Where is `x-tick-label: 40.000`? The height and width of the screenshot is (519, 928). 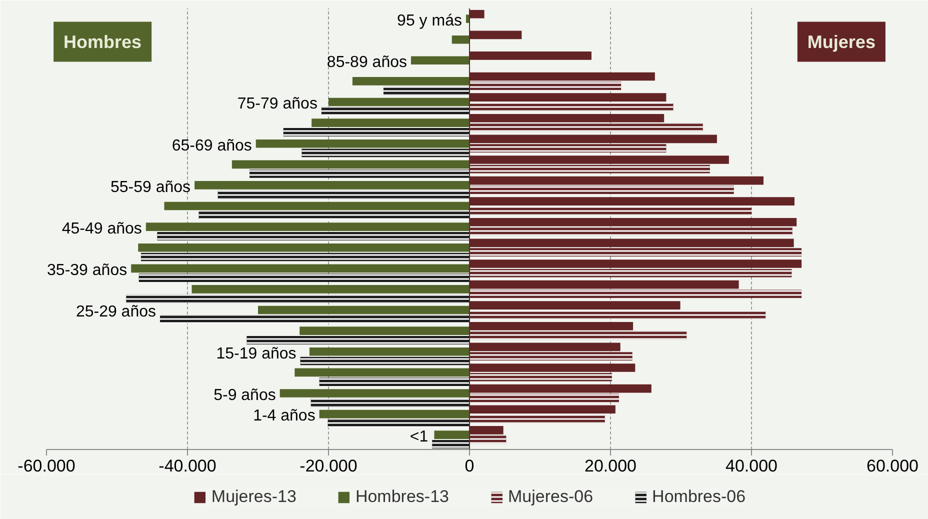
x-tick-label: 40.000 is located at coordinates (752, 466).